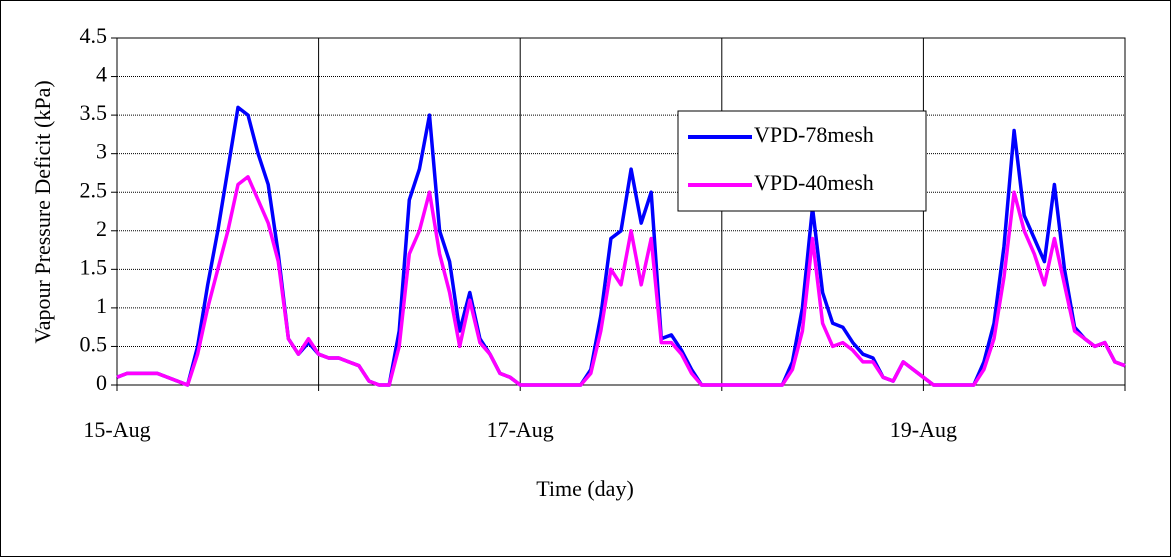 Image resolution: width=1171 pixels, height=557 pixels. I want to click on legend-box, so click(802, 161).